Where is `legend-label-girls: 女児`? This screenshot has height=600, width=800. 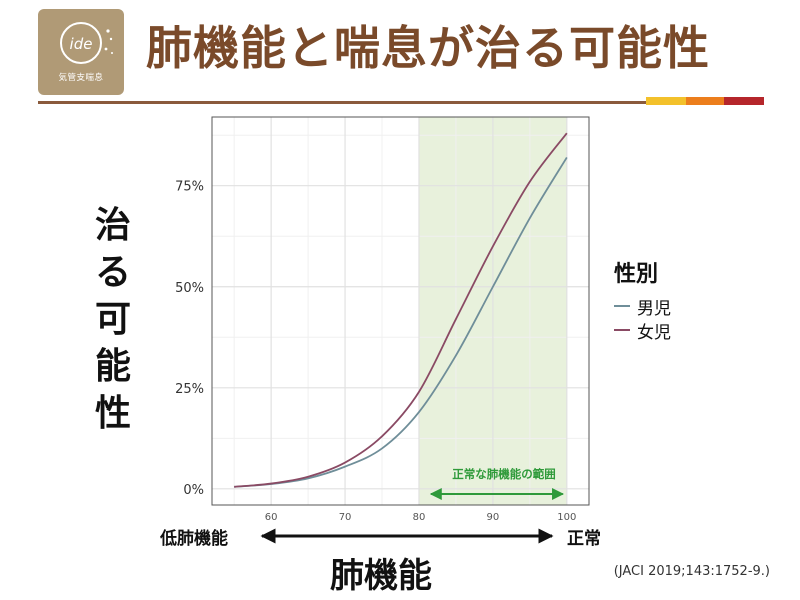
legend-label-girls: 女児 is located at coordinates (654, 332).